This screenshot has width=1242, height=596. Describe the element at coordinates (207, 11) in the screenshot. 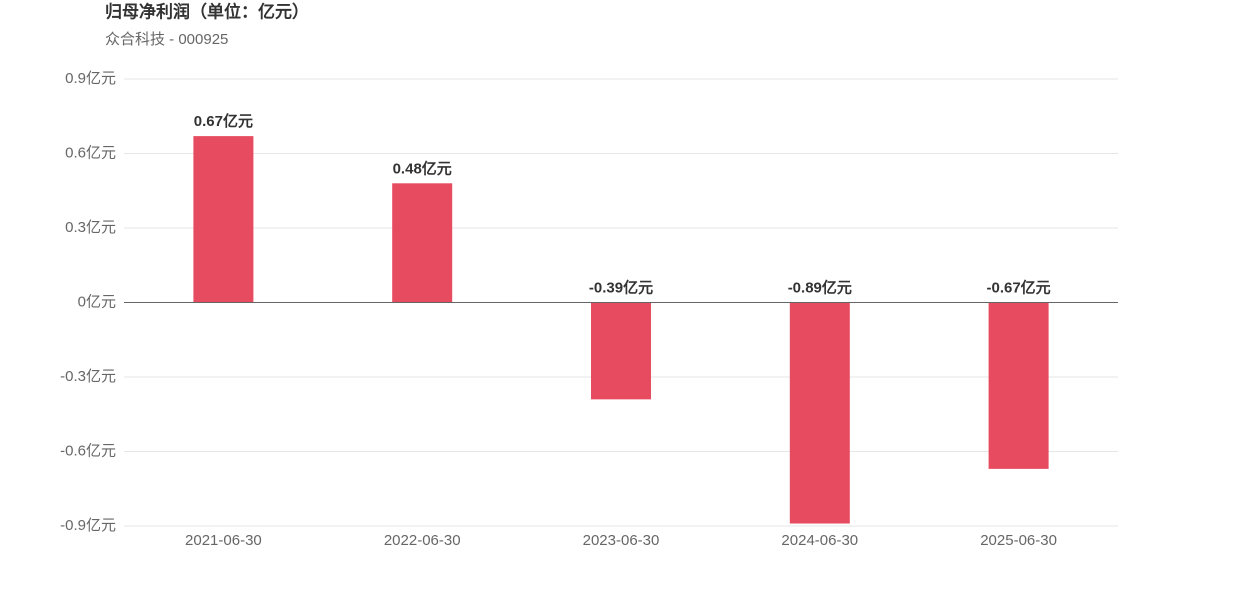

I see `chart-title: 归母净利润（单位：亿元）` at that location.